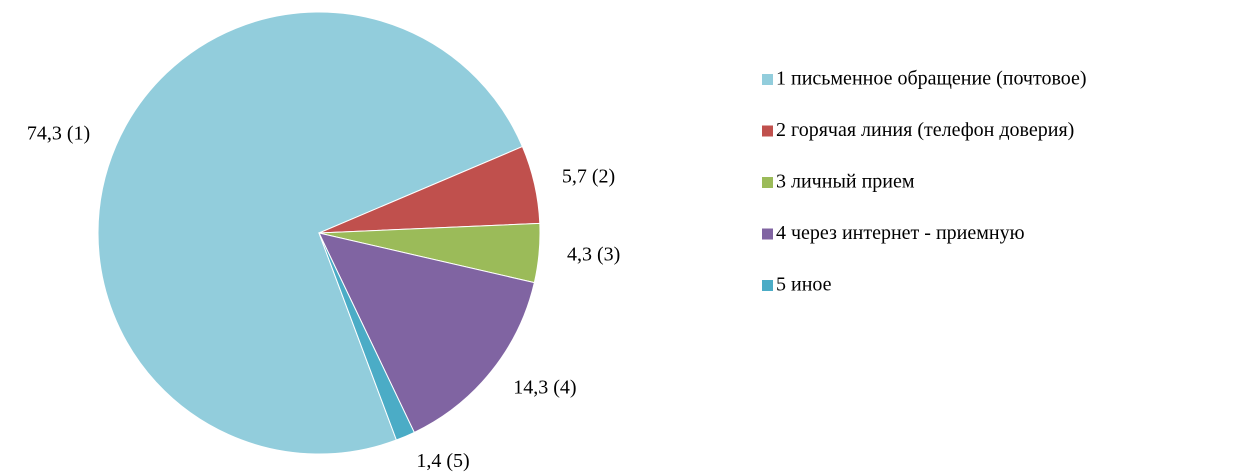 The height and width of the screenshot is (475, 1240). What do you see at coordinates (925, 130) in the screenshot?
I see `legend-label: 2 горячая линия (телефон доверия)` at bounding box center [925, 130].